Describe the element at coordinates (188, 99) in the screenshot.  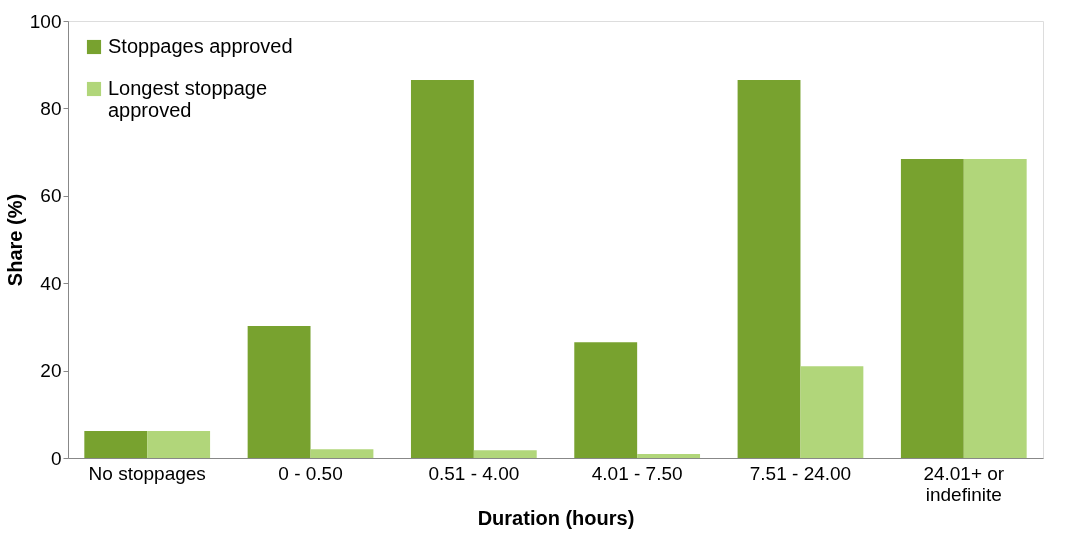
I see `legend-label: Longest stoppage approved` at that location.